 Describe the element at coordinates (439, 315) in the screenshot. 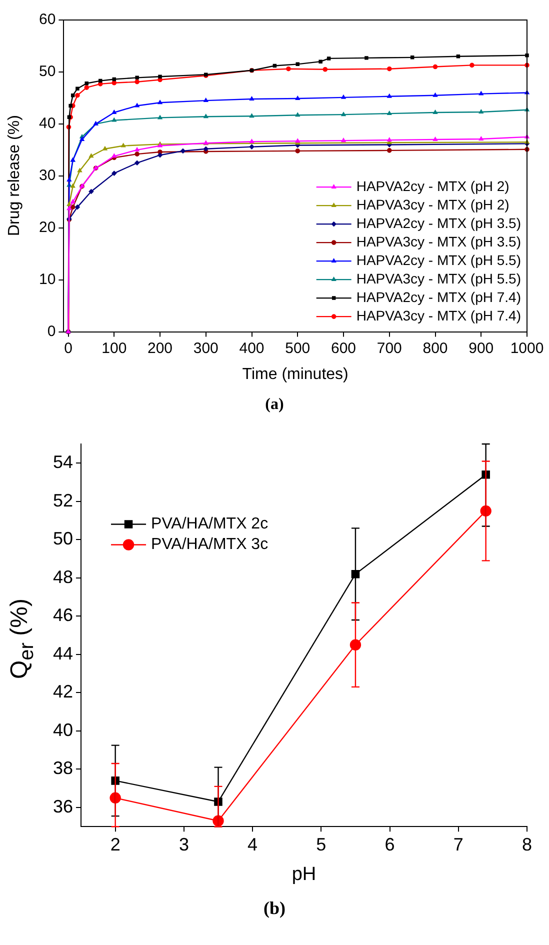

I see `legend-label: HAPVA3cy - MTX (pH 7.4)` at that location.